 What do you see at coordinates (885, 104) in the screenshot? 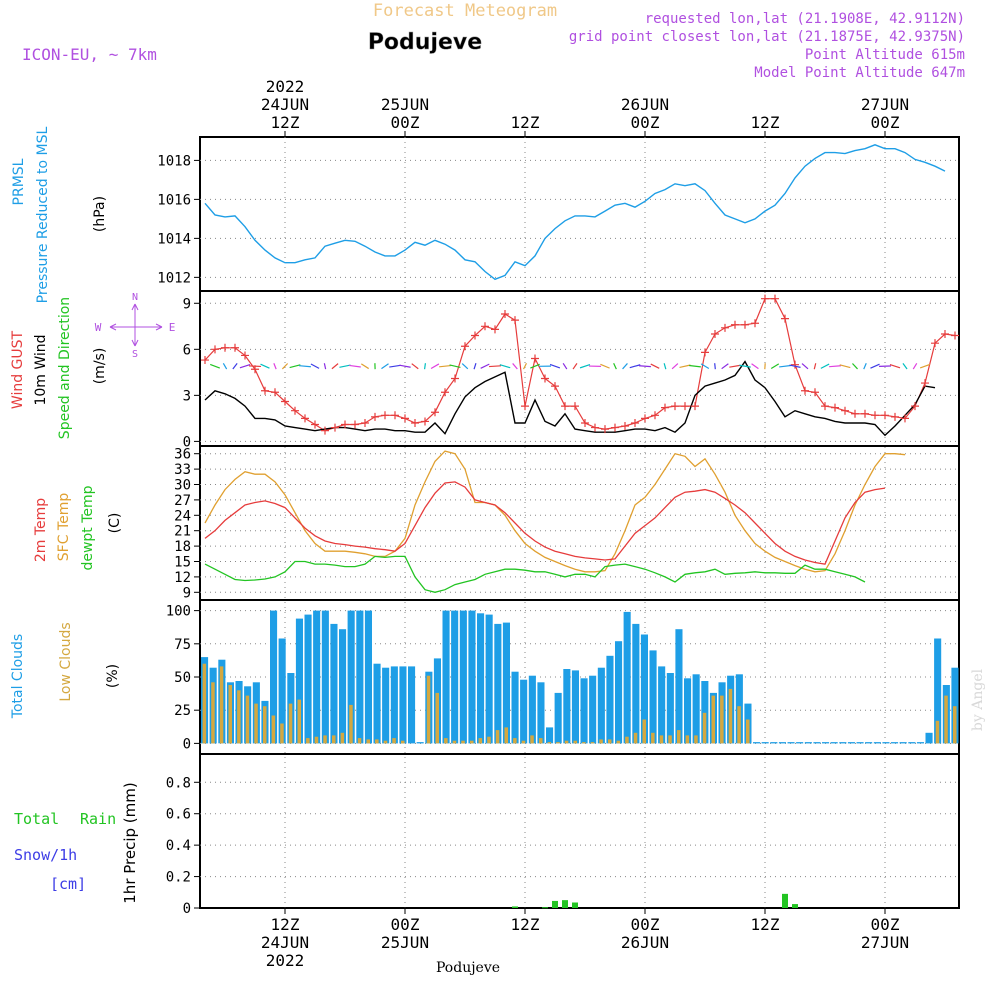
I see `top-date-label: 27JUN` at bounding box center [885, 104].